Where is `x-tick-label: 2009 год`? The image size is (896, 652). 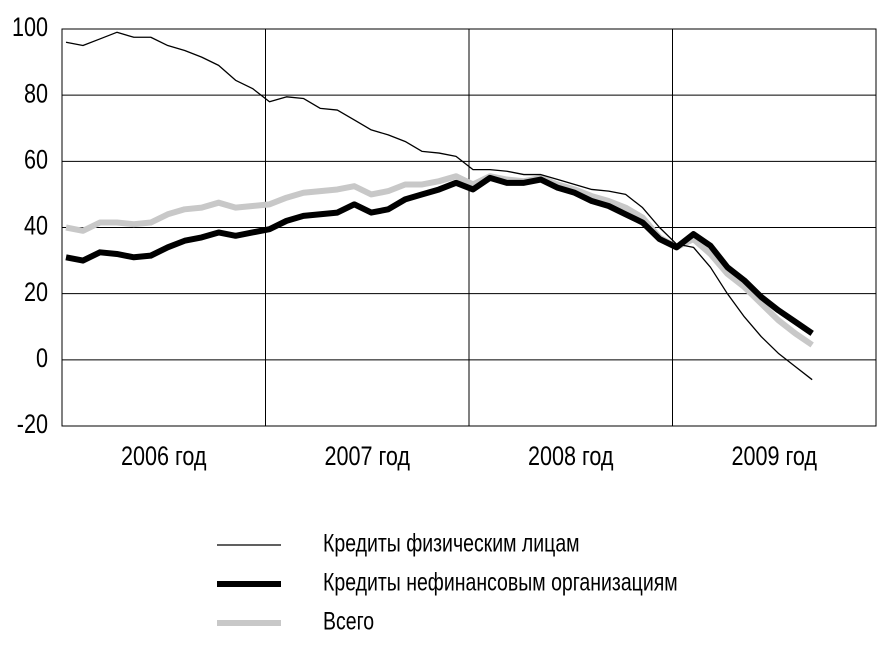 x-tick-label: 2009 год is located at coordinates (774, 457).